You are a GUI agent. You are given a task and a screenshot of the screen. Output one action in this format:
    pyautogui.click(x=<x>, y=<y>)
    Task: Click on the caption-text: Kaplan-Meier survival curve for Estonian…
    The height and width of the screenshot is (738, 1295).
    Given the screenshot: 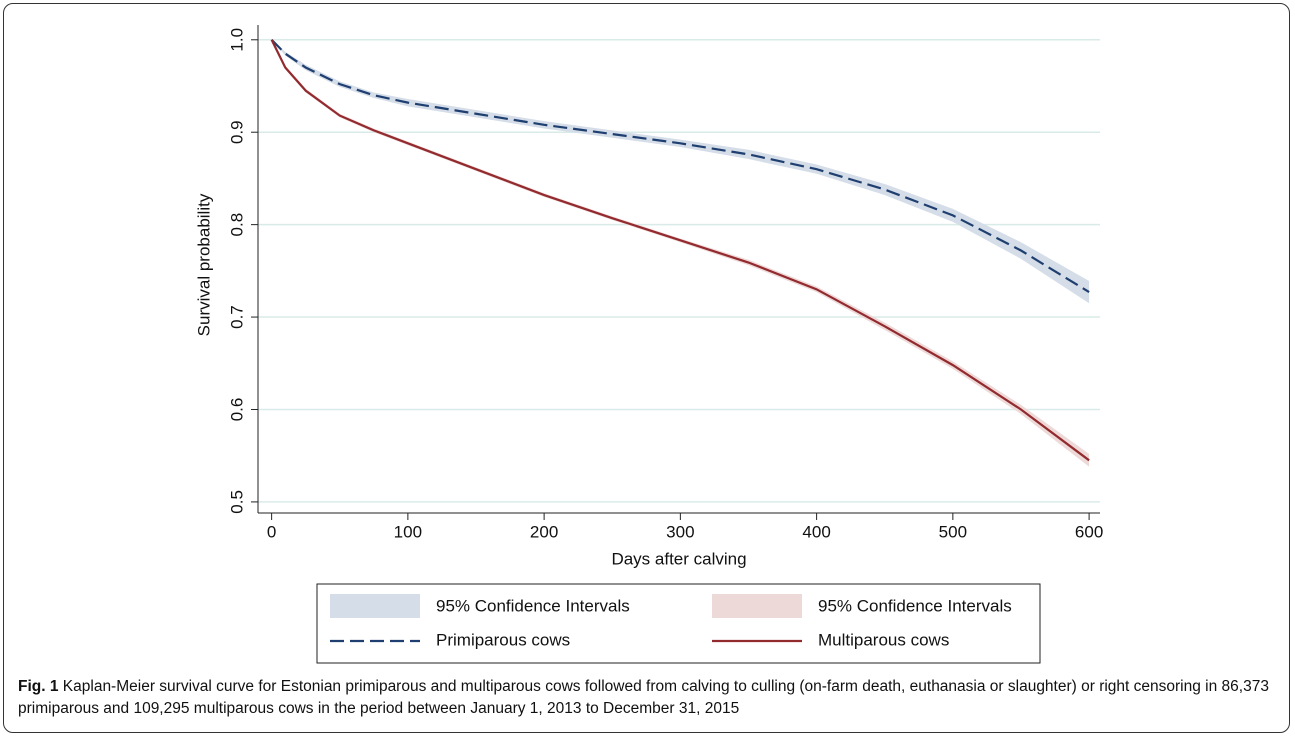 What is the action you would take?
    pyautogui.click(x=643, y=697)
    